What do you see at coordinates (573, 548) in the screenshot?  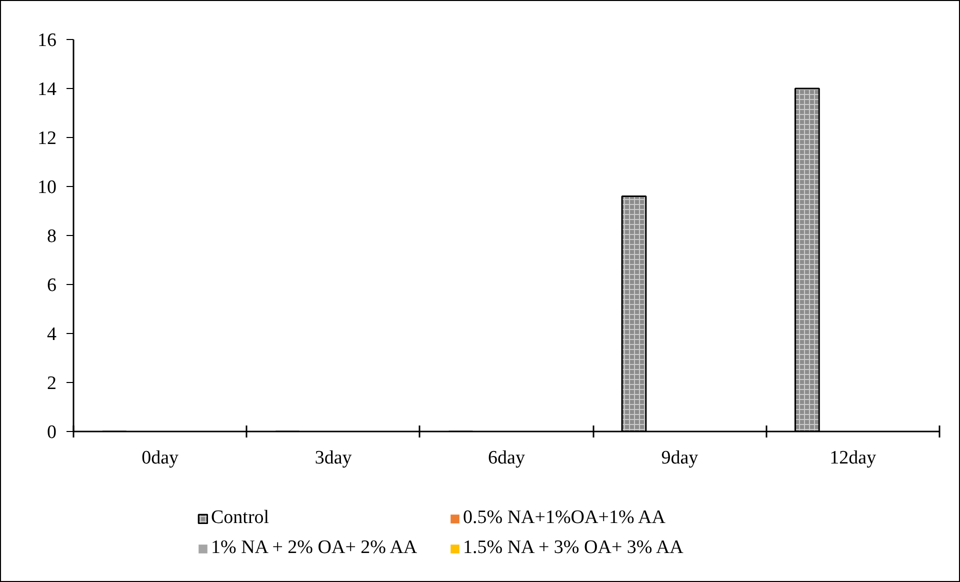 I see `legend-label: 1.5% NA + 3% OA+ 3% AA` at bounding box center [573, 548].